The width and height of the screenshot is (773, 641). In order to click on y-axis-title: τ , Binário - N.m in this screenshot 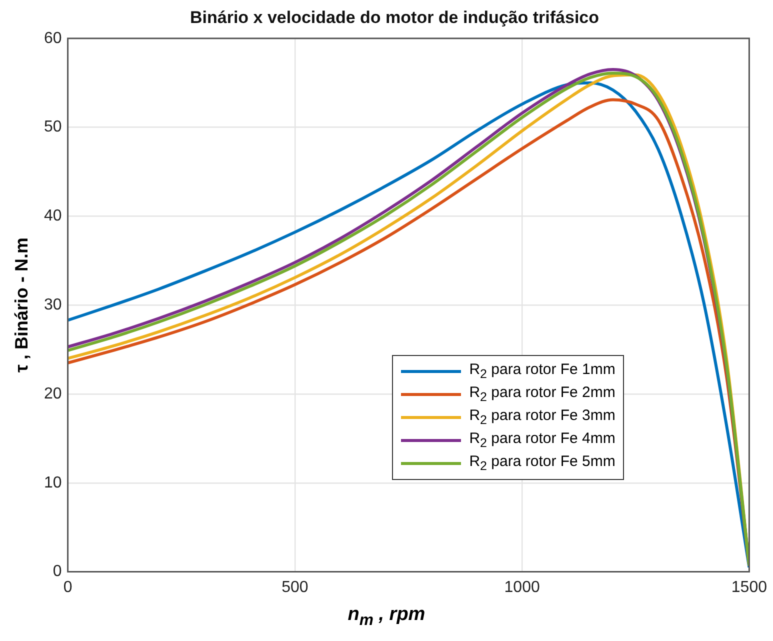, I will do `click(22, 305)`.